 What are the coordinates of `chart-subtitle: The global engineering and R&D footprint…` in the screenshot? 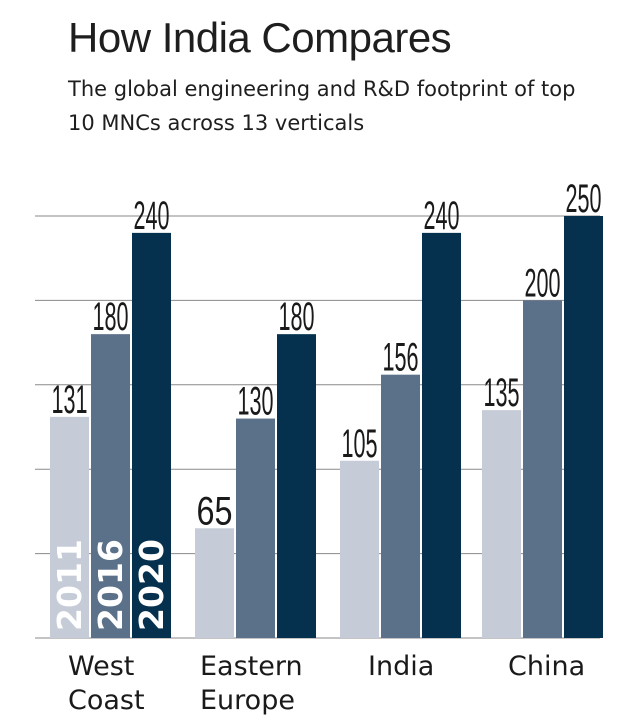 It's located at (322, 106).